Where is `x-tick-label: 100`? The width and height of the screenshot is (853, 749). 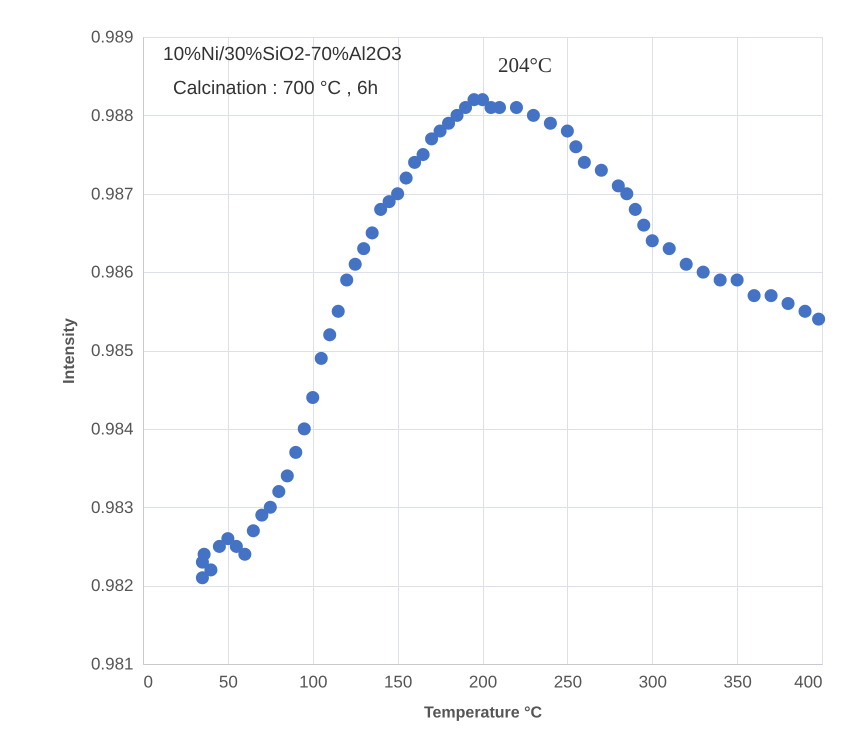 x-tick-label: 100 is located at coordinates (313, 682).